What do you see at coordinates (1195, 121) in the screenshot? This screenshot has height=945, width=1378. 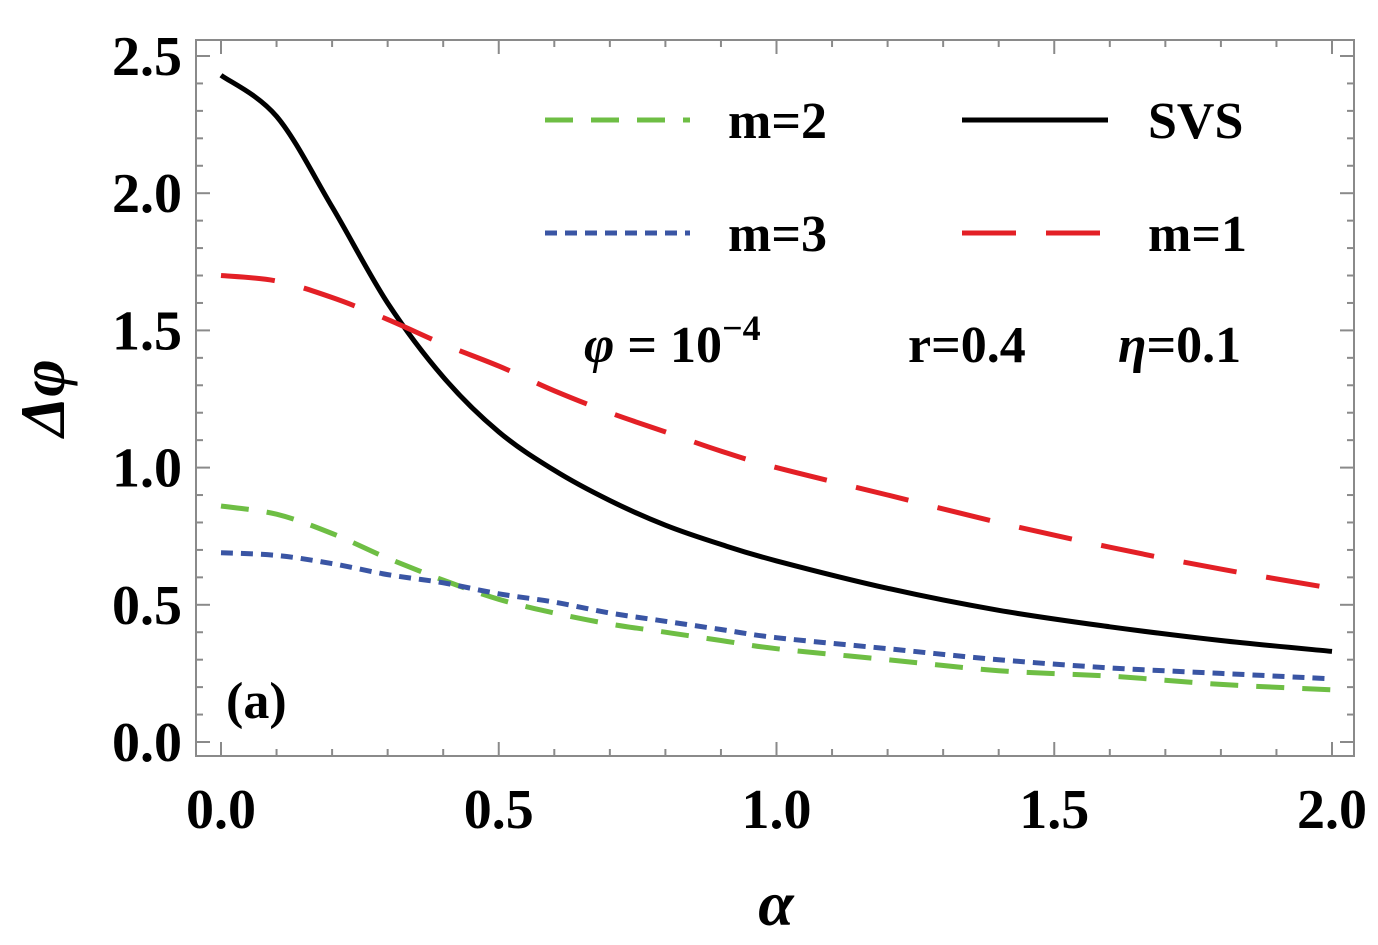 I see `legend-label-svs: SVS` at bounding box center [1195, 121].